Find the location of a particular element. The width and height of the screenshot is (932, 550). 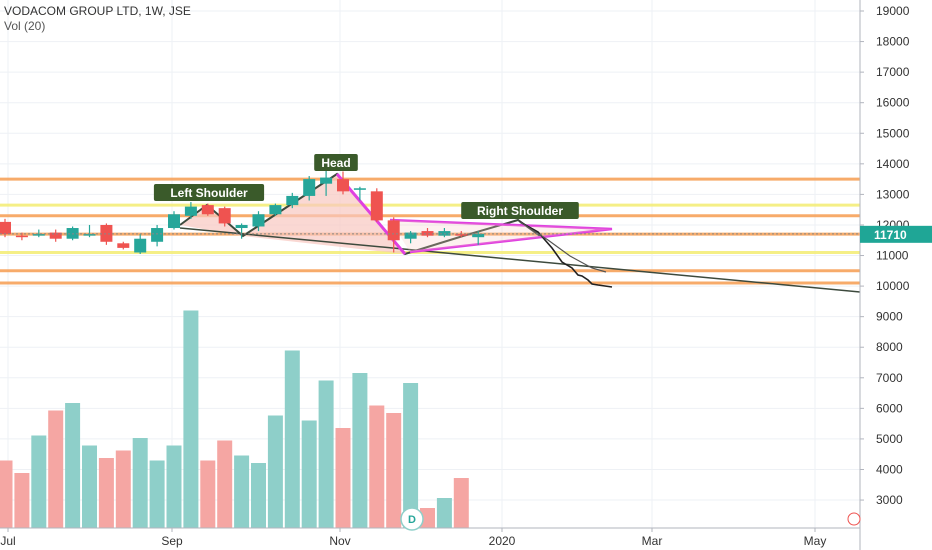

price-tick-label: 9000 is located at coordinates (889, 317).